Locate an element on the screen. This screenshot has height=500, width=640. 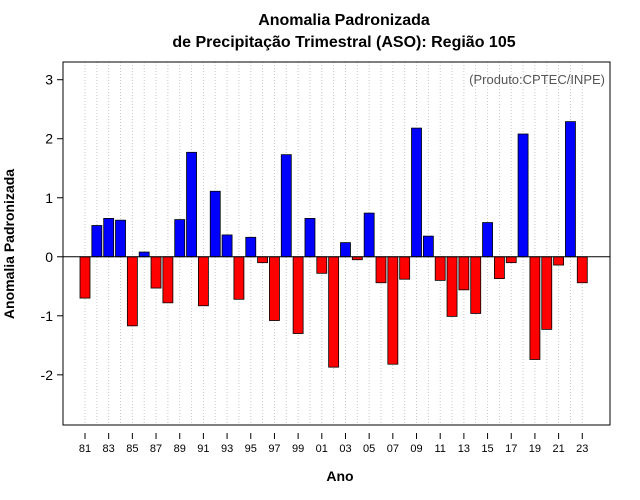
x-tick-label: 19 is located at coordinates (535, 449).